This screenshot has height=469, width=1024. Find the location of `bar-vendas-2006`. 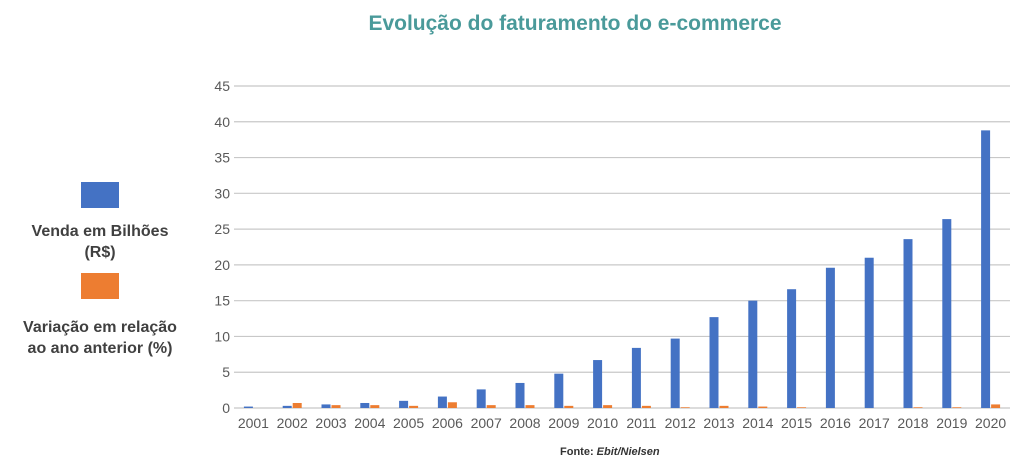

bar-vendas-2006 is located at coordinates (442, 402).